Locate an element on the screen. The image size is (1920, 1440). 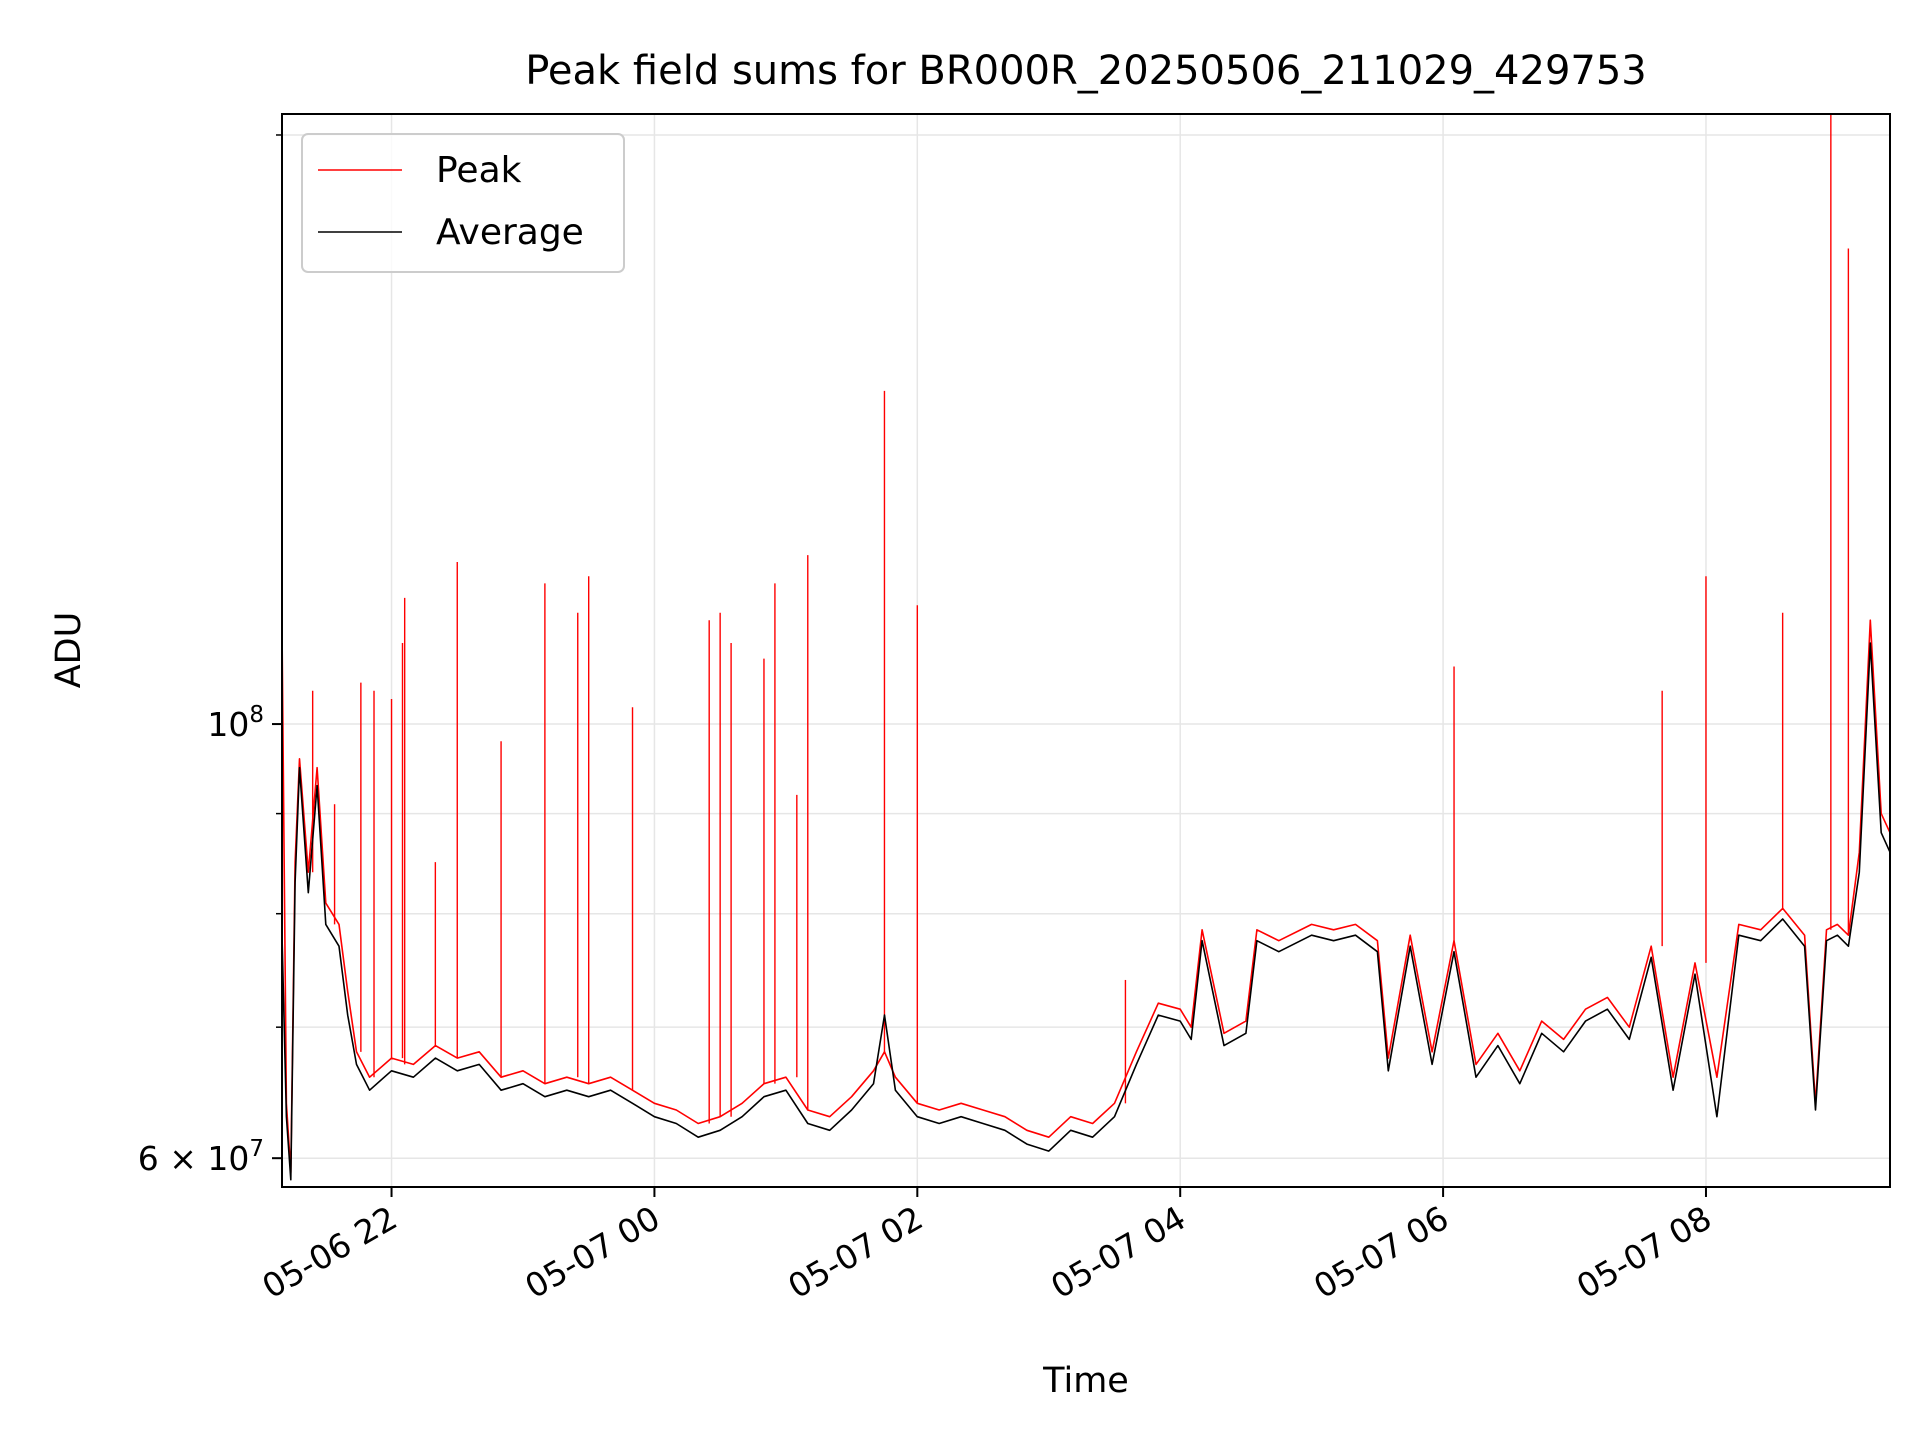
y-axis-label: ADU is located at coordinates (69, 650).